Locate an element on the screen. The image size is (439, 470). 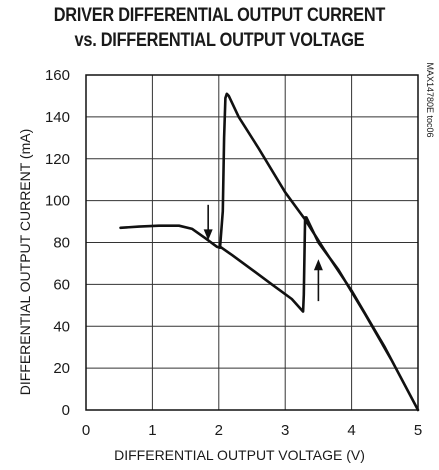
chart-title-line1: DRIVER DIFFERENTIAL OUTPUT CURRENT is located at coordinates (219, 15).